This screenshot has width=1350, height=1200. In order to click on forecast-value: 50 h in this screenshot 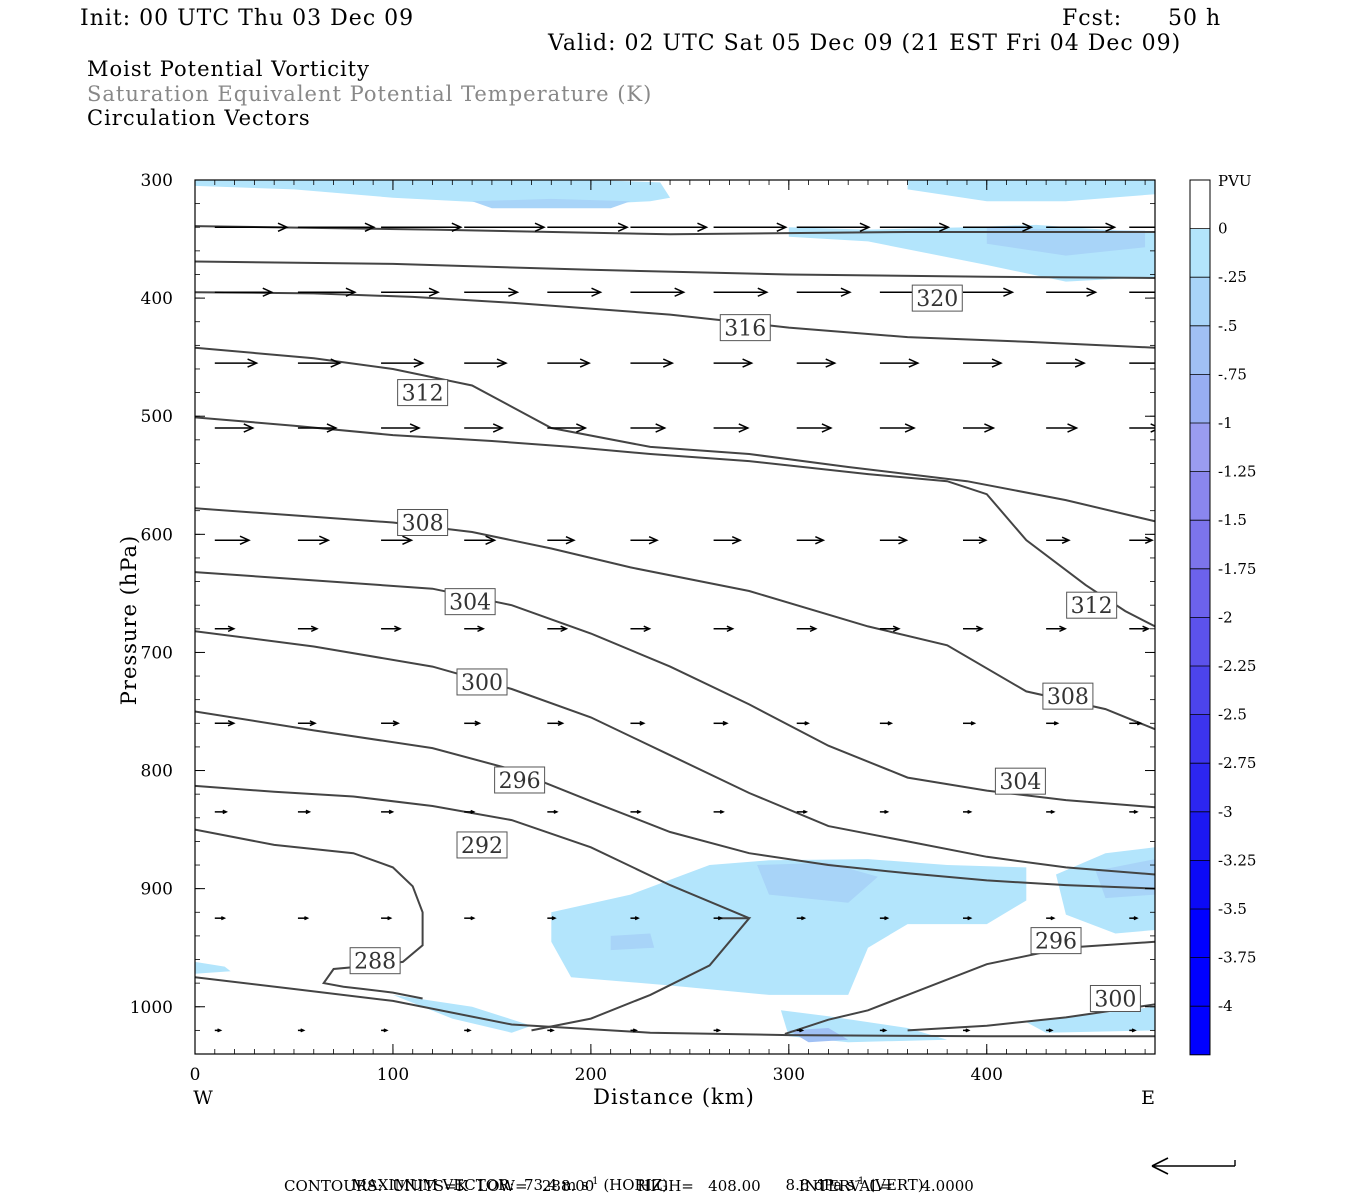, I will do `click(1195, 18)`.